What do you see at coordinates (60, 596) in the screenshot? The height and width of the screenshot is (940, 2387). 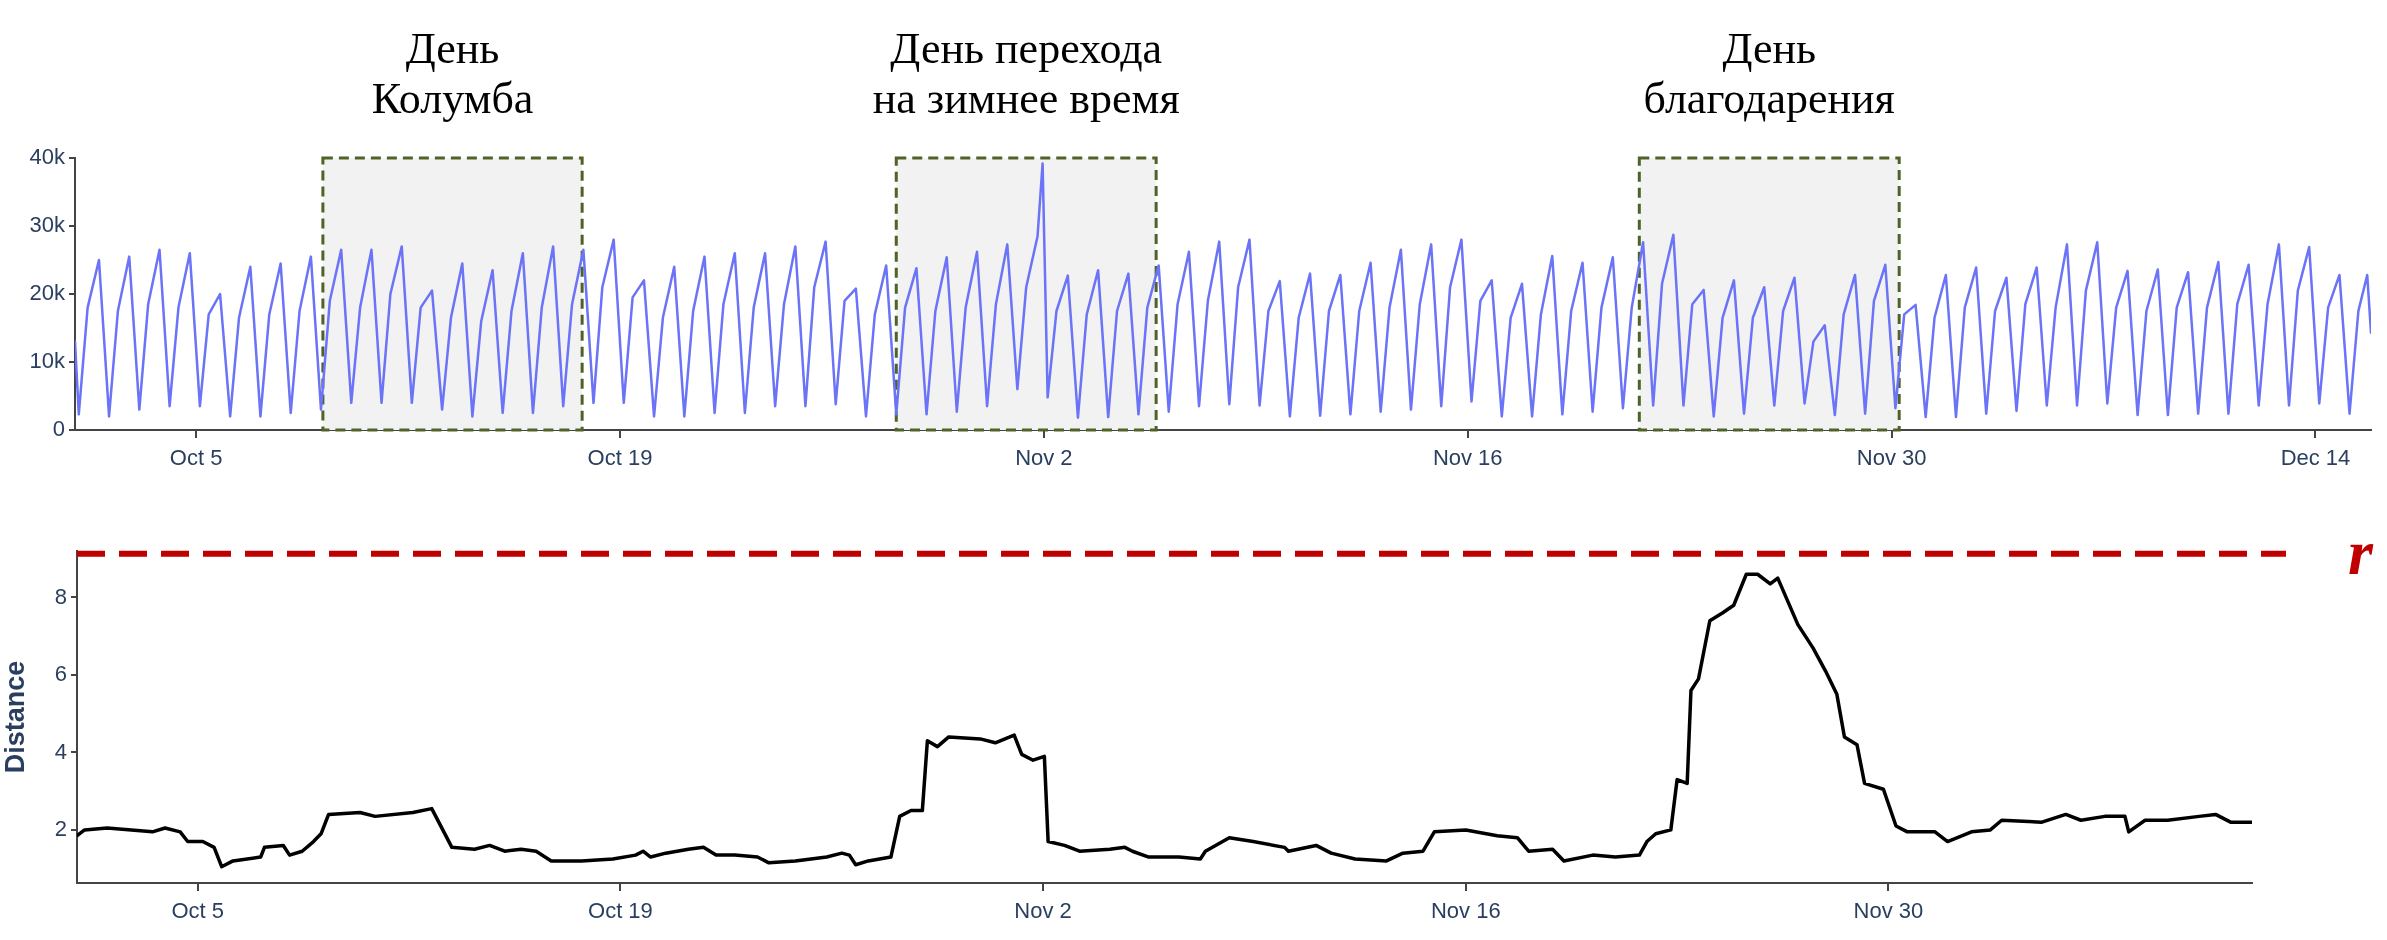 I see `y-tick-label: 8` at bounding box center [60, 596].